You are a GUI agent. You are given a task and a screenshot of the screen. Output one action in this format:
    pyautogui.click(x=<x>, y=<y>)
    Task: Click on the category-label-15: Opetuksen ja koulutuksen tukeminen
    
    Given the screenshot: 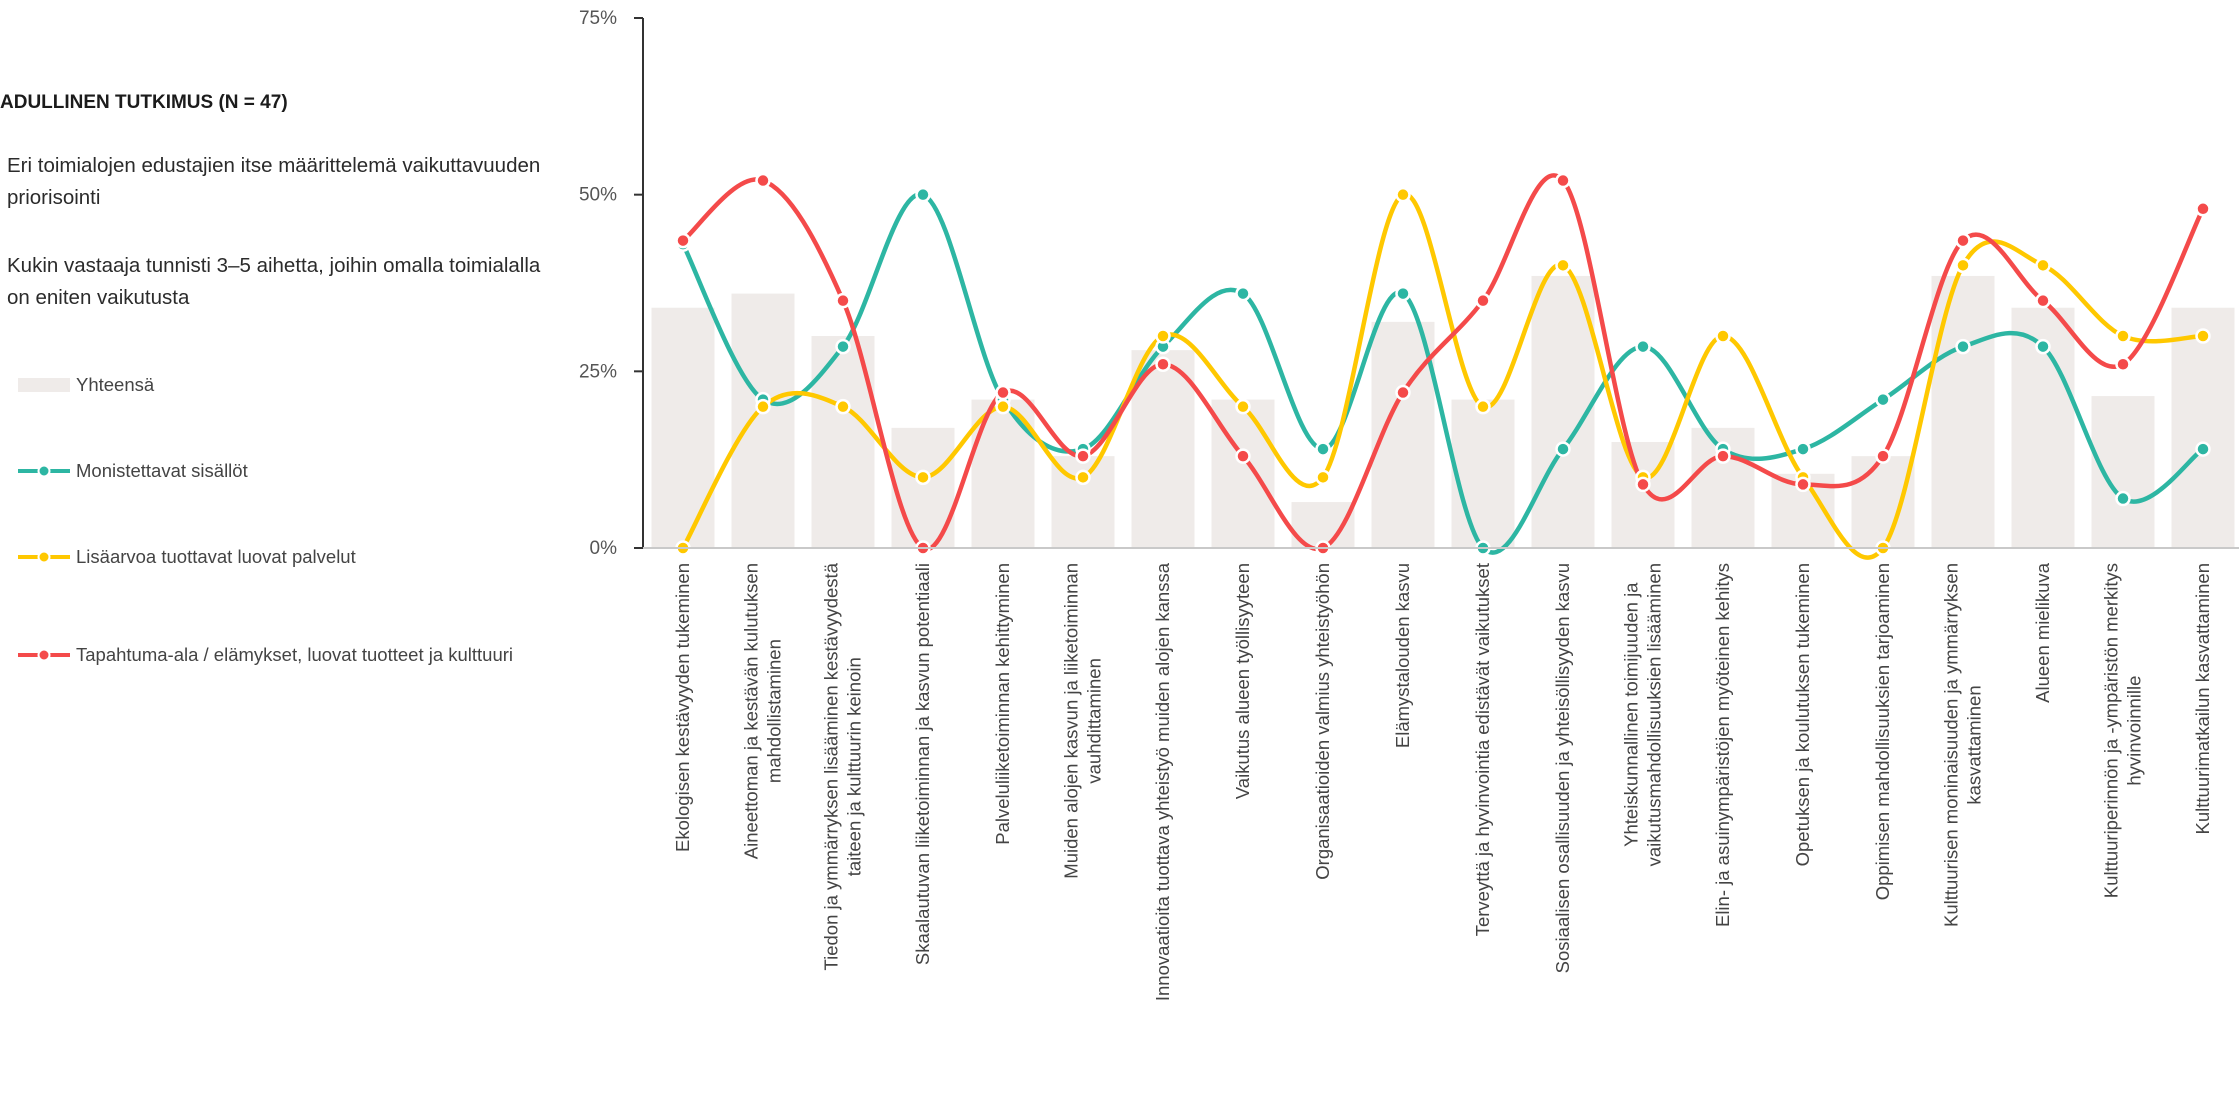 What is the action you would take?
    pyautogui.click(x=1802, y=714)
    